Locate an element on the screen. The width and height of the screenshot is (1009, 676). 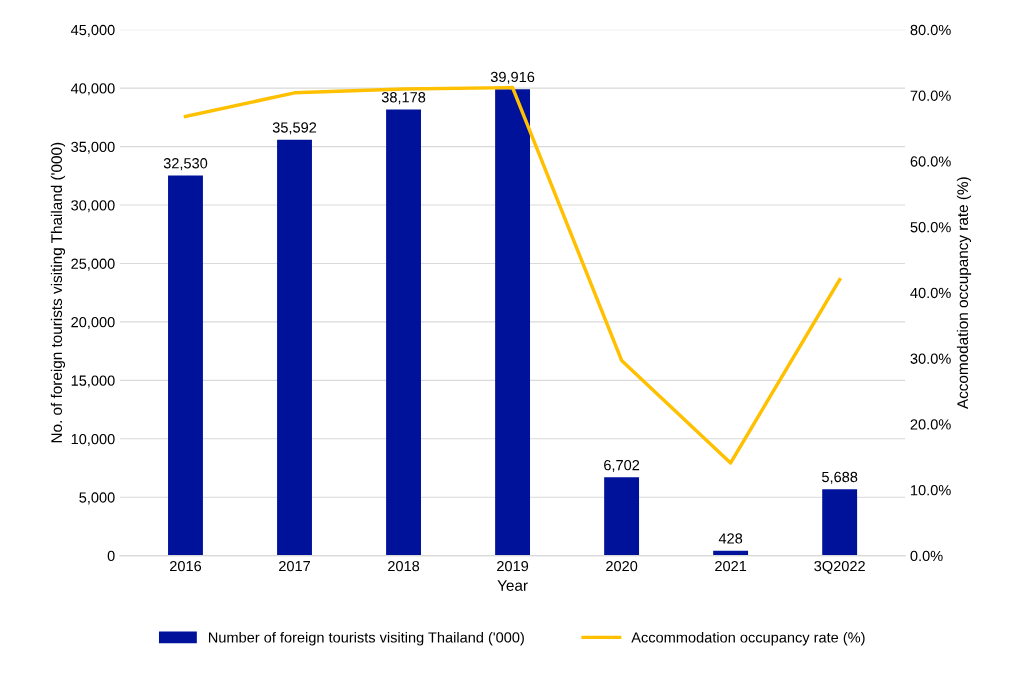
text: 32,530 is located at coordinates (185, 164).